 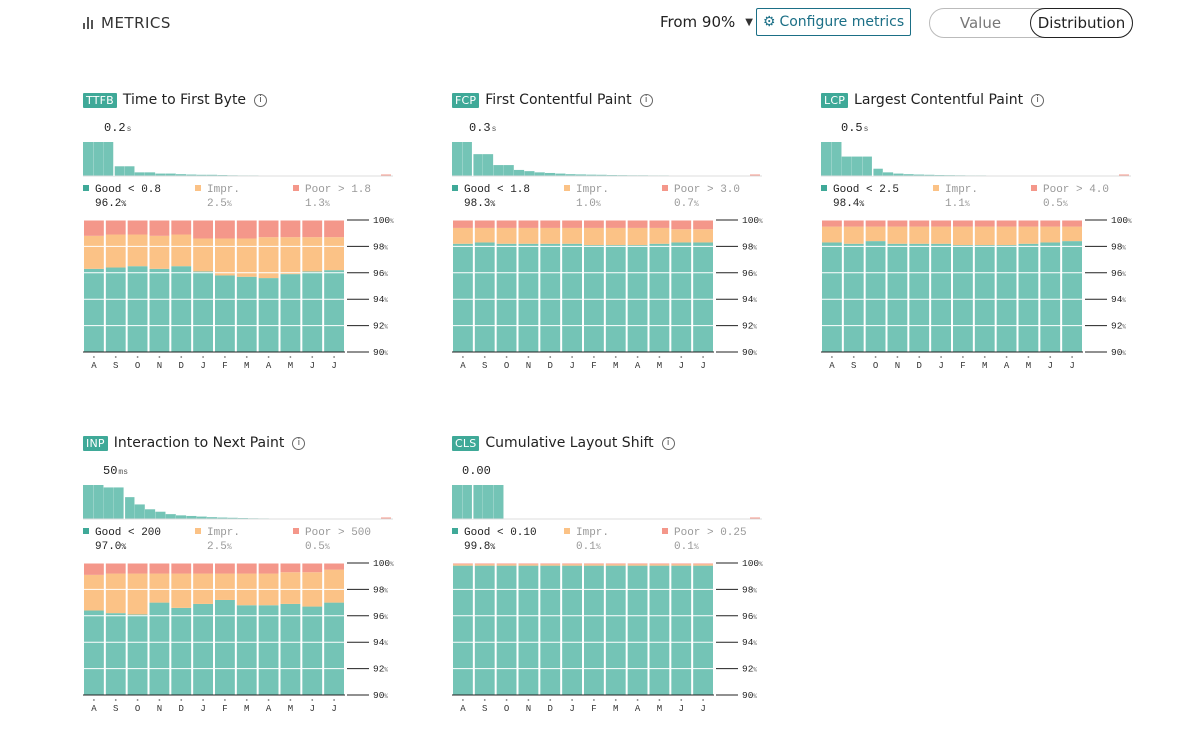 What do you see at coordinates (380, 669) in the screenshot?
I see `y-tick-label: 92%` at bounding box center [380, 669].